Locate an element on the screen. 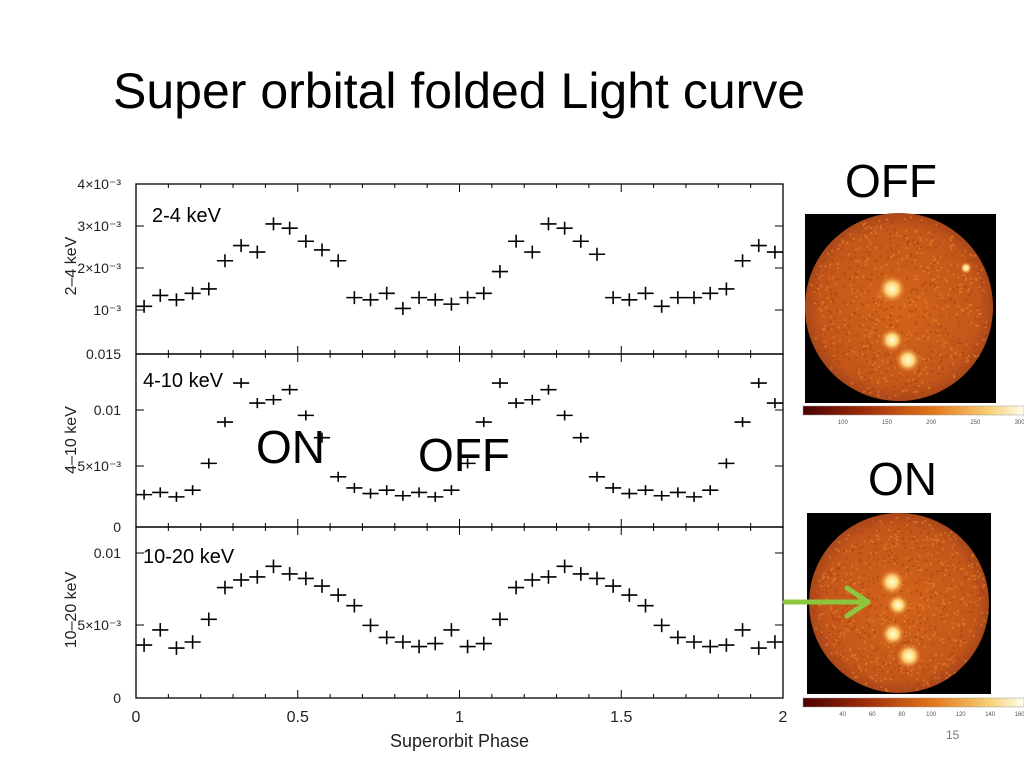 The width and height of the screenshot is (1024, 768). colorbar-tick-label: 250 is located at coordinates (975, 423).